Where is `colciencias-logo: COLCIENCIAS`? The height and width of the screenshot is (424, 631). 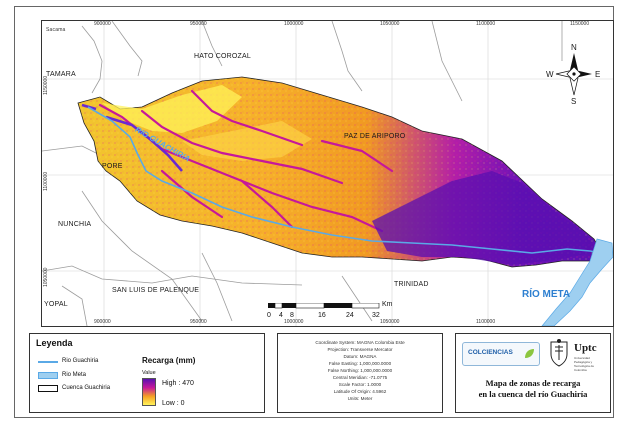 colciencias-logo: COLCIENCIAS is located at coordinates (501, 354).